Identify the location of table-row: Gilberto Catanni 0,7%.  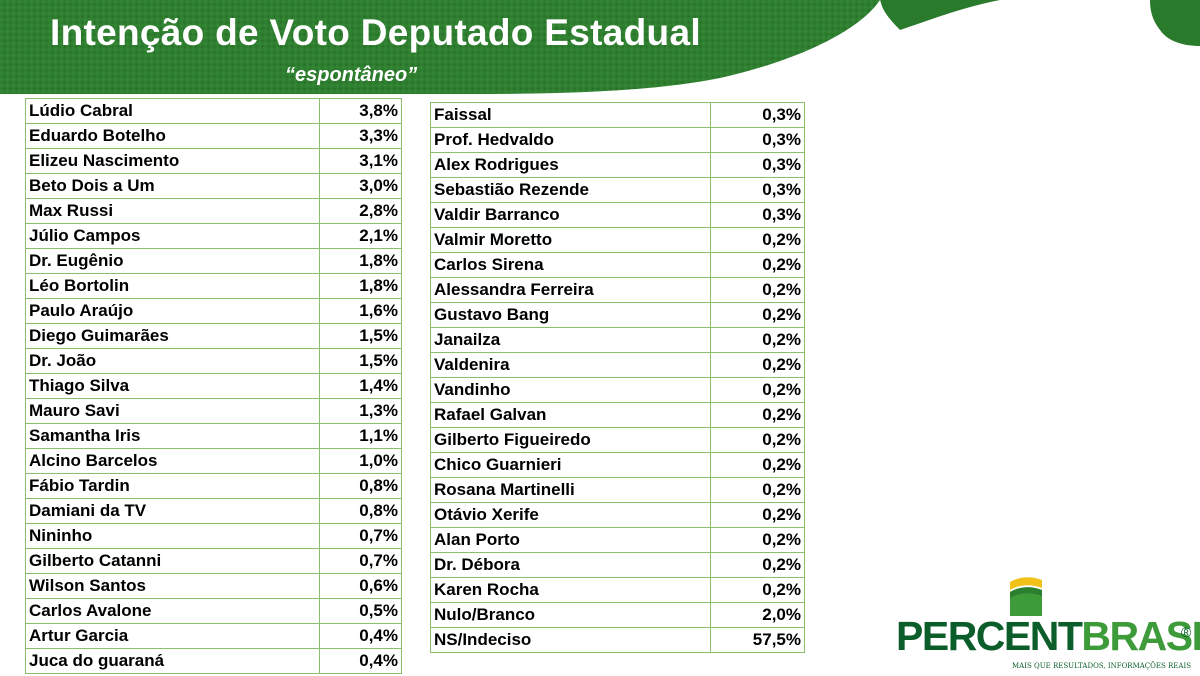
(213, 561).